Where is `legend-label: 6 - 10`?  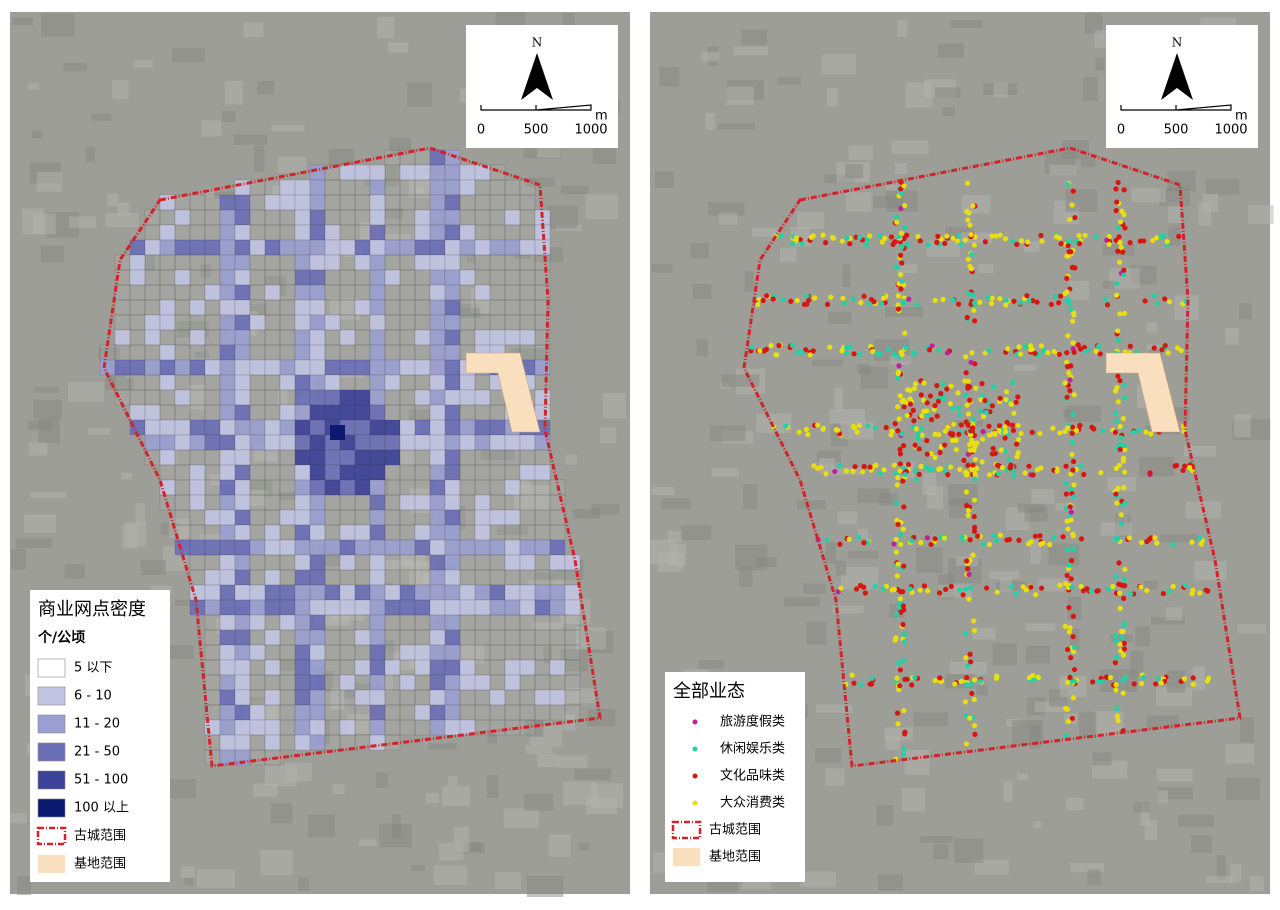 legend-label: 6 - 10 is located at coordinates (93, 696).